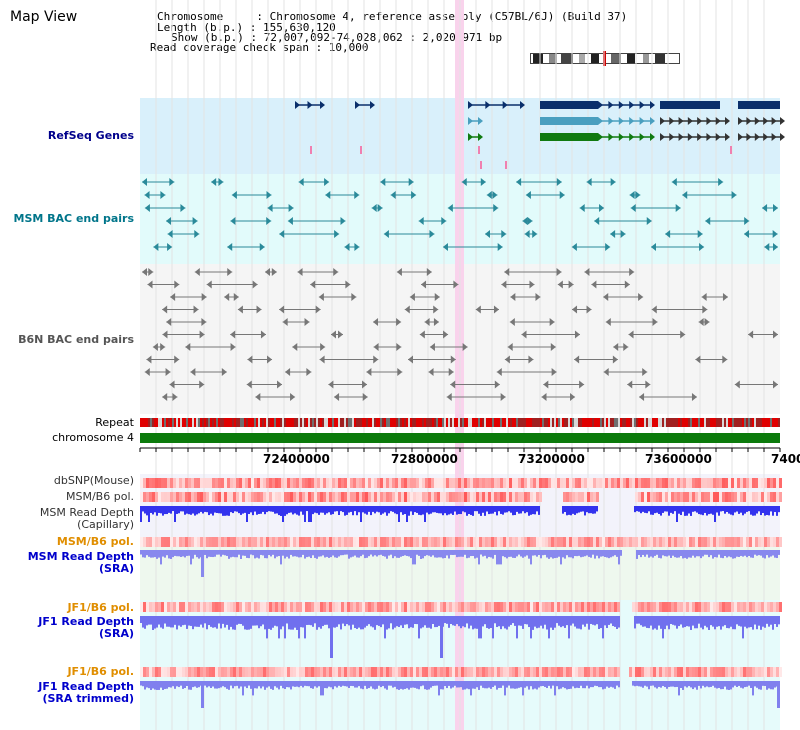 This screenshot has height=730, width=800. I want to click on track-label-jf1-pol-2: JF1/B6 pol., so click(100, 671).